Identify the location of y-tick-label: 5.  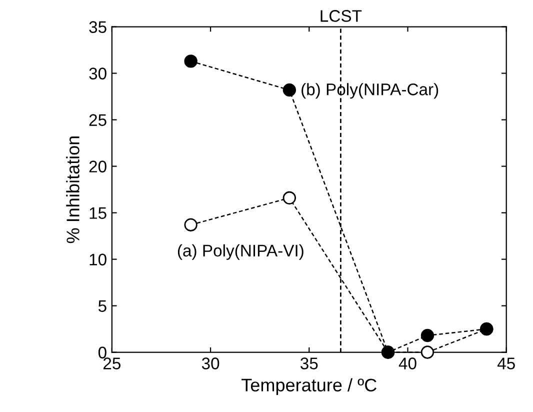
(102, 306).